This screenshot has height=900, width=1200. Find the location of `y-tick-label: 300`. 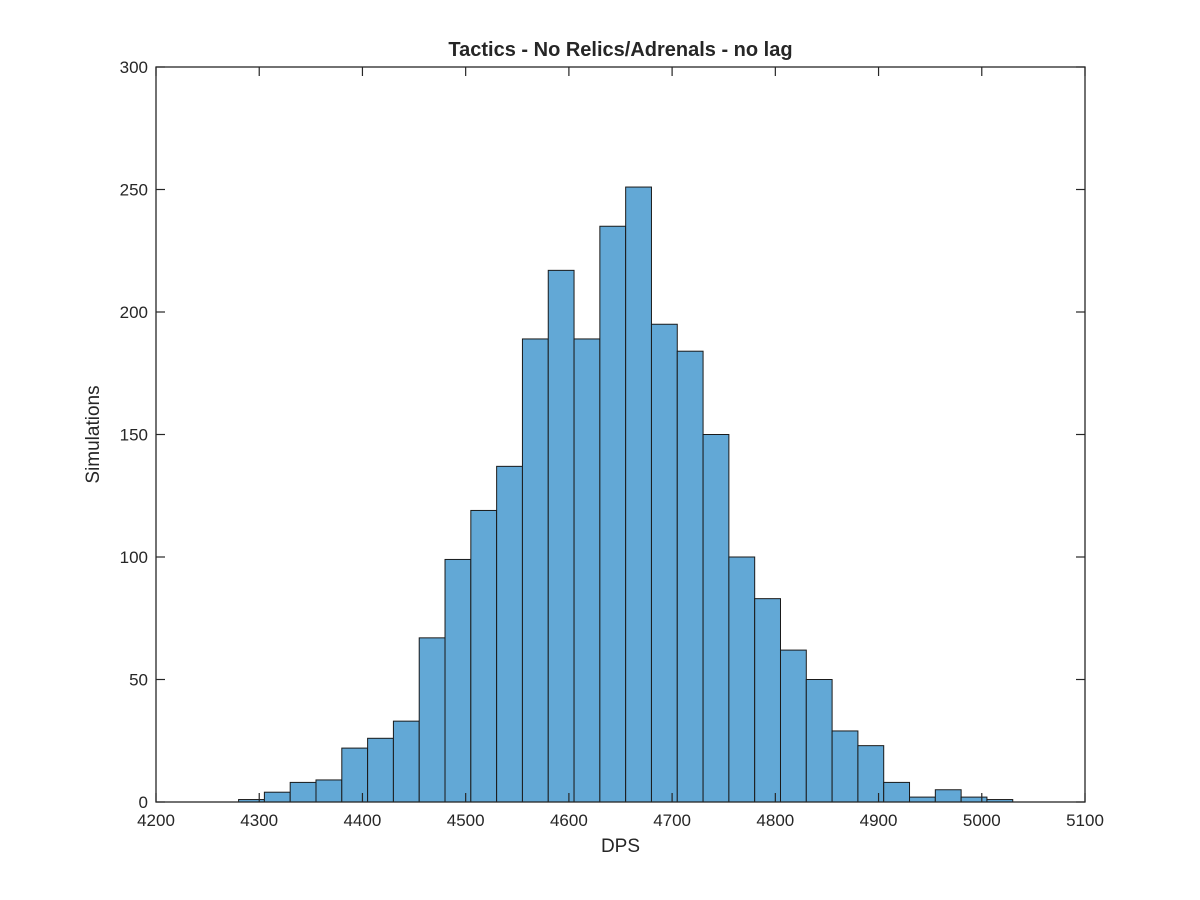

y-tick-label: 300 is located at coordinates (134, 67).